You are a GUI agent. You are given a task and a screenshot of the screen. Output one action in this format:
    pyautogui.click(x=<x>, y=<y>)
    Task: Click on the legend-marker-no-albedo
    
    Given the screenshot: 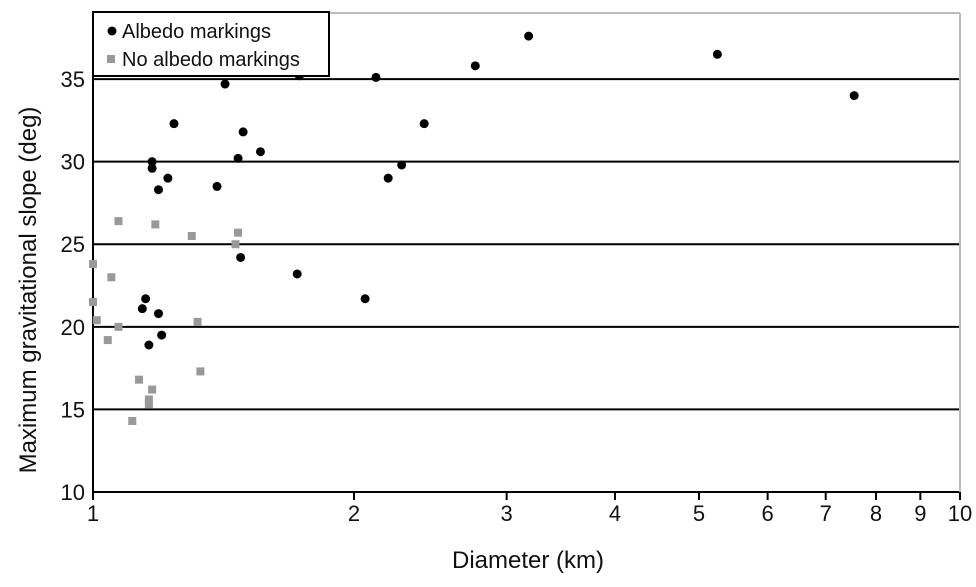 What is the action you would take?
    pyautogui.click(x=111, y=59)
    